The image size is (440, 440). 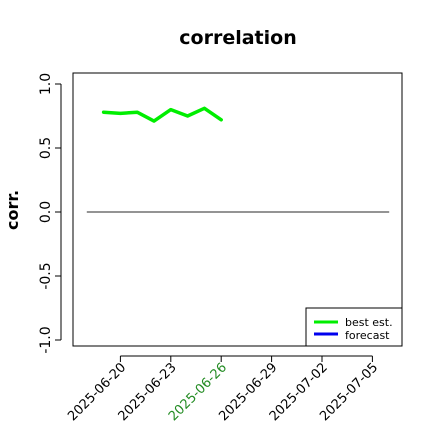 What do you see at coordinates (46, 148) in the screenshot?
I see `y-tick-label: 0.5` at bounding box center [46, 148].